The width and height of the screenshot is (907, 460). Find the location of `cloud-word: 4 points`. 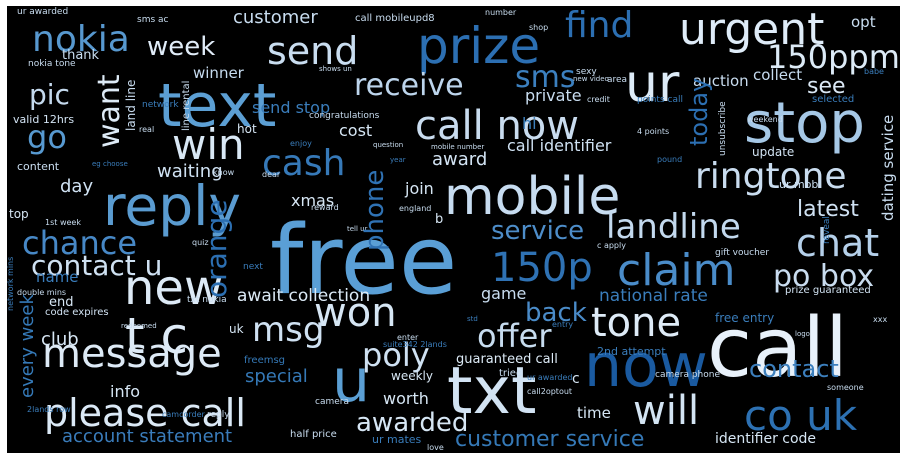

cloud-word: 4 points is located at coordinates (653, 131).